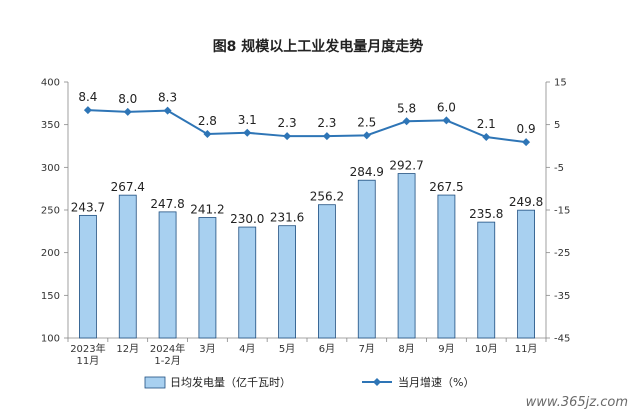  Describe the element at coordinates (406, 349) in the screenshot. I see `x-tick-label: 8月` at that location.